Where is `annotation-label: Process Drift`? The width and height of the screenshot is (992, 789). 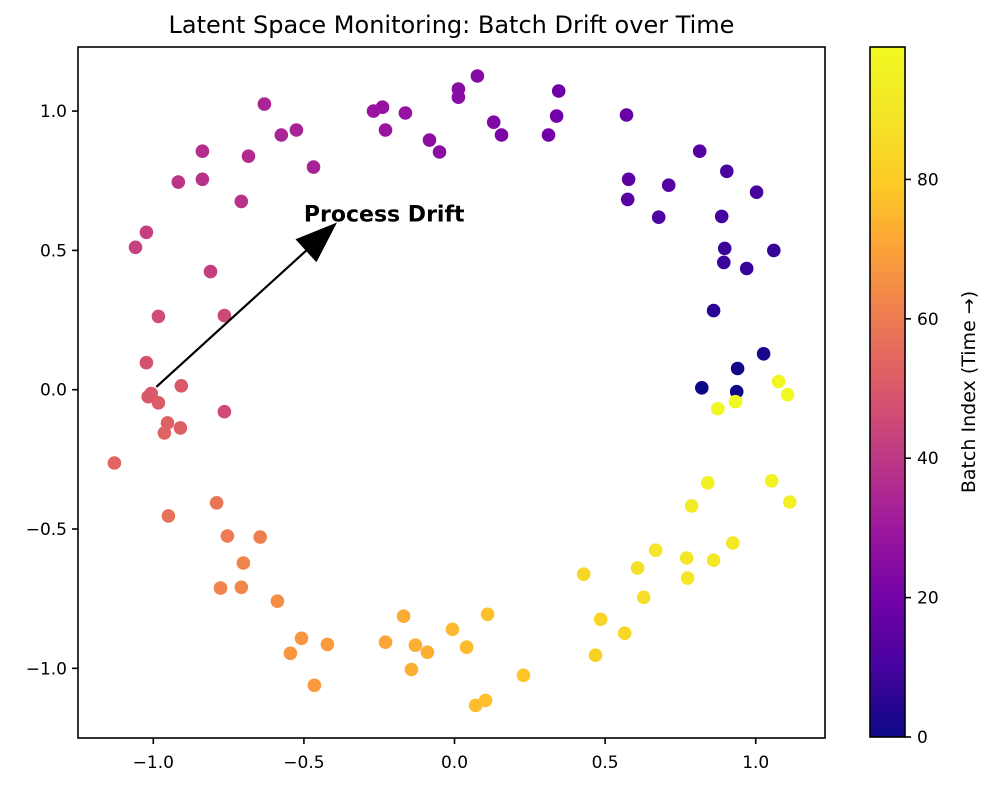 annotation-label: Process Drift is located at coordinates (384, 214).